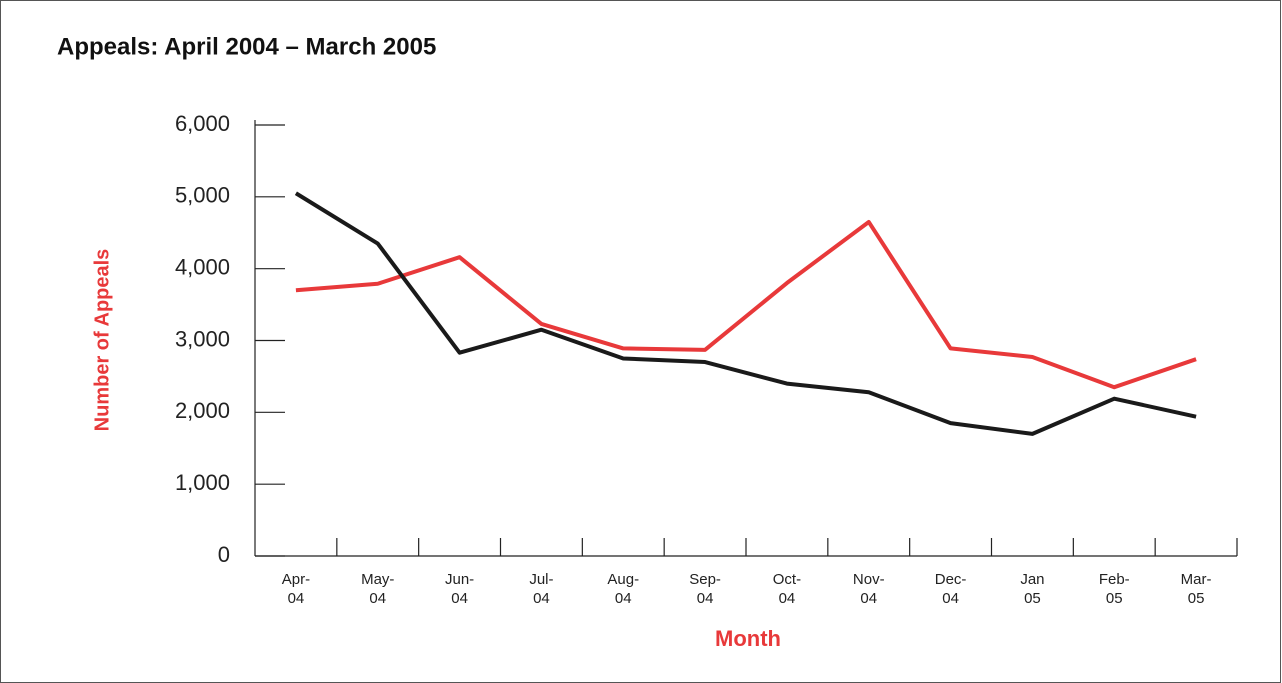 This screenshot has height=683, width=1282. What do you see at coordinates (541, 579) in the screenshot?
I see `x-tick-label: Jul-` at bounding box center [541, 579].